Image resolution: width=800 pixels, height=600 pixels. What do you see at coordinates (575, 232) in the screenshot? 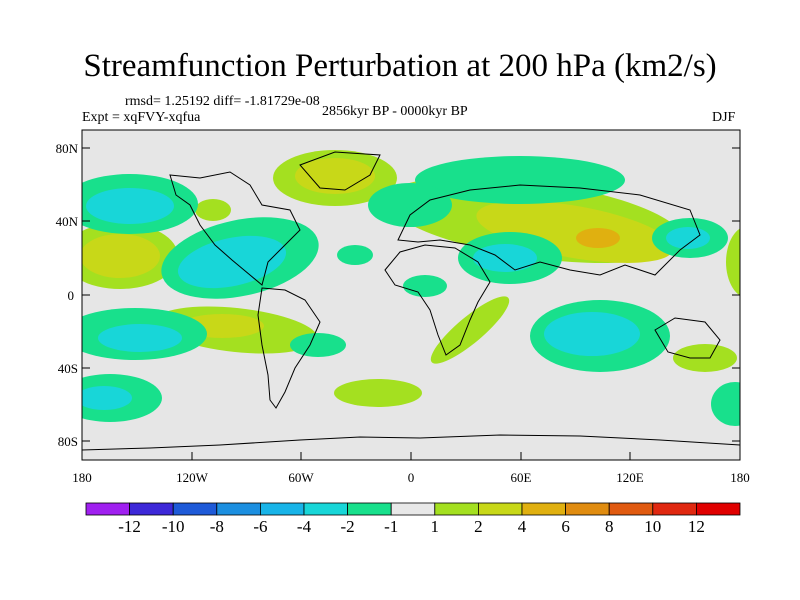
I see `anomaly-eurasia-pos-mid` at bounding box center [575, 232].